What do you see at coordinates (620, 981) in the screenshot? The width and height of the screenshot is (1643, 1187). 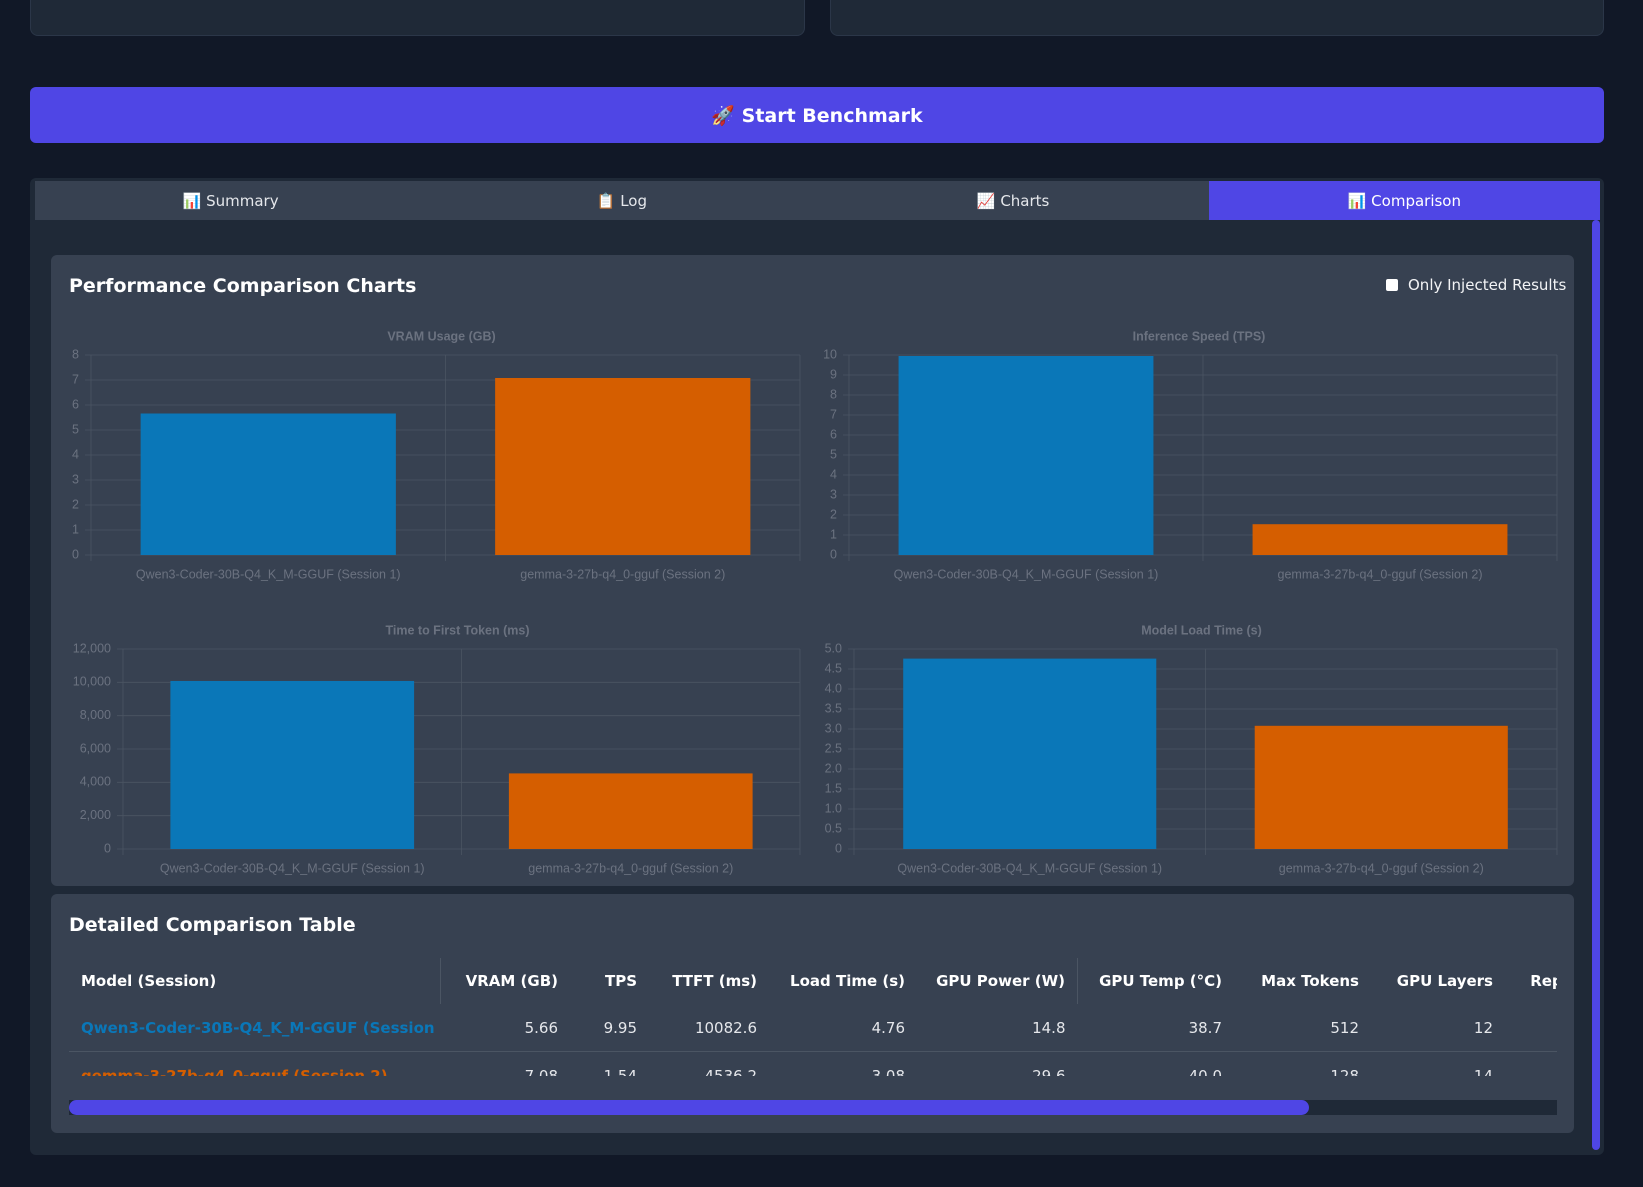 I see `column-header: TPS` at bounding box center [620, 981].